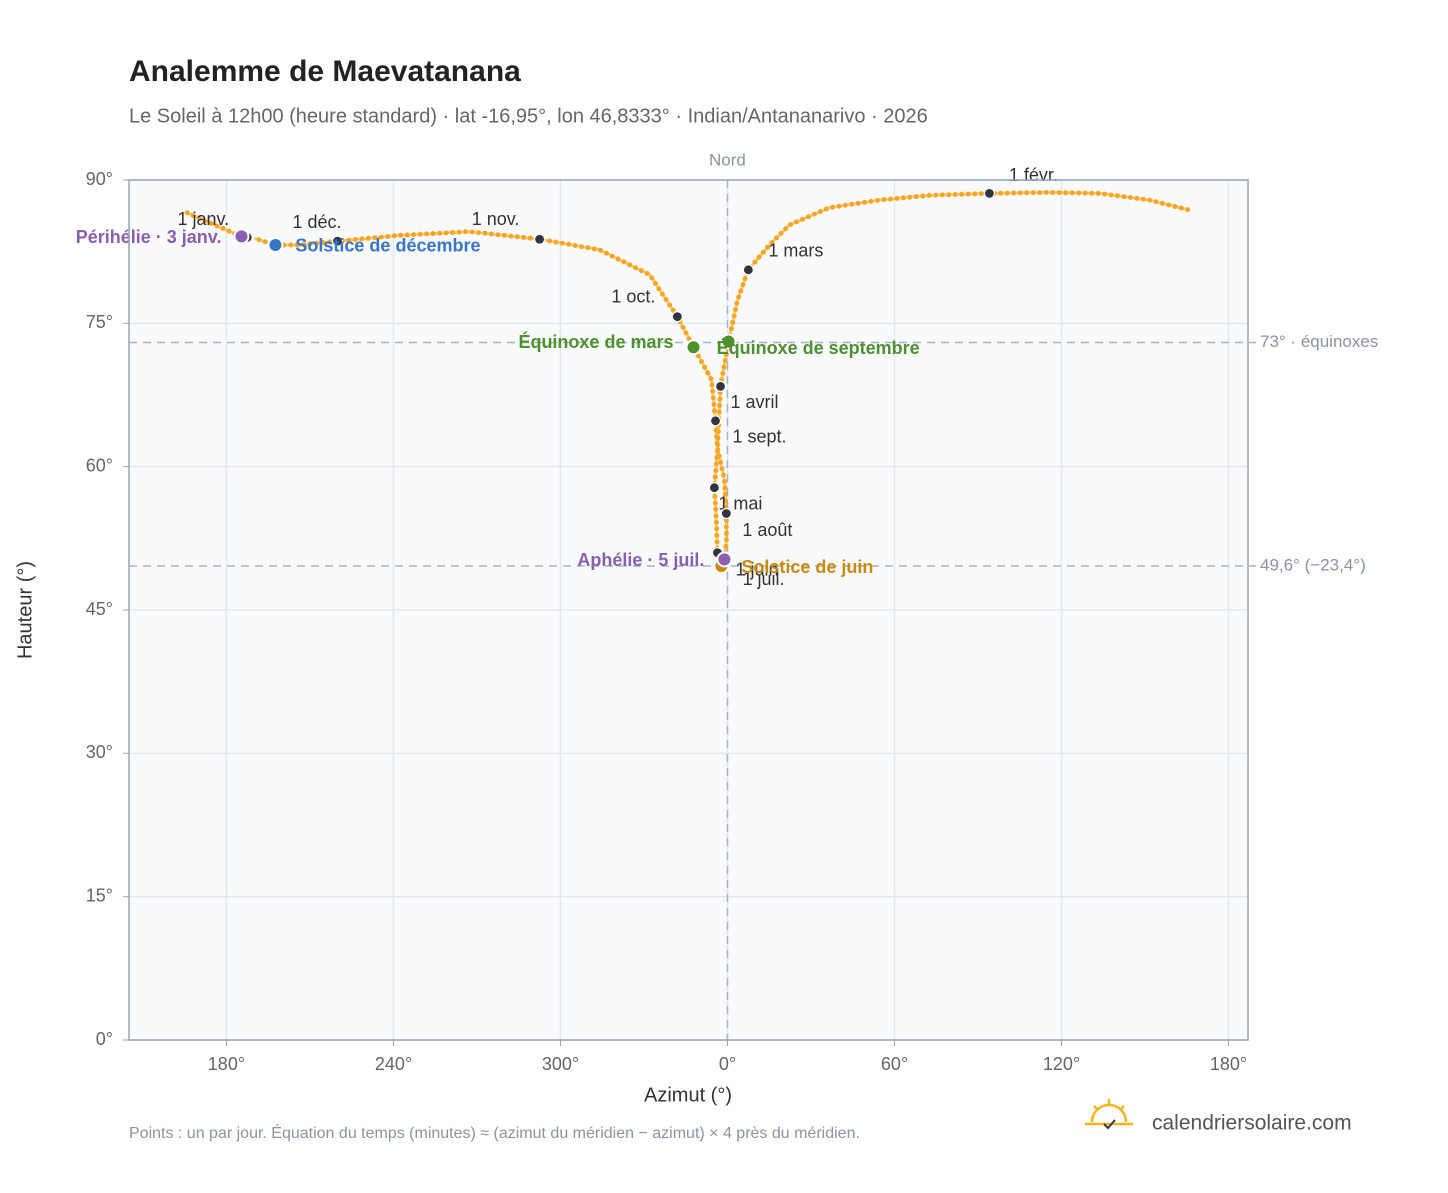  Describe the element at coordinates (1313, 565) in the screenshot. I see `reference-label: 49,6° (−23,4°)` at that location.